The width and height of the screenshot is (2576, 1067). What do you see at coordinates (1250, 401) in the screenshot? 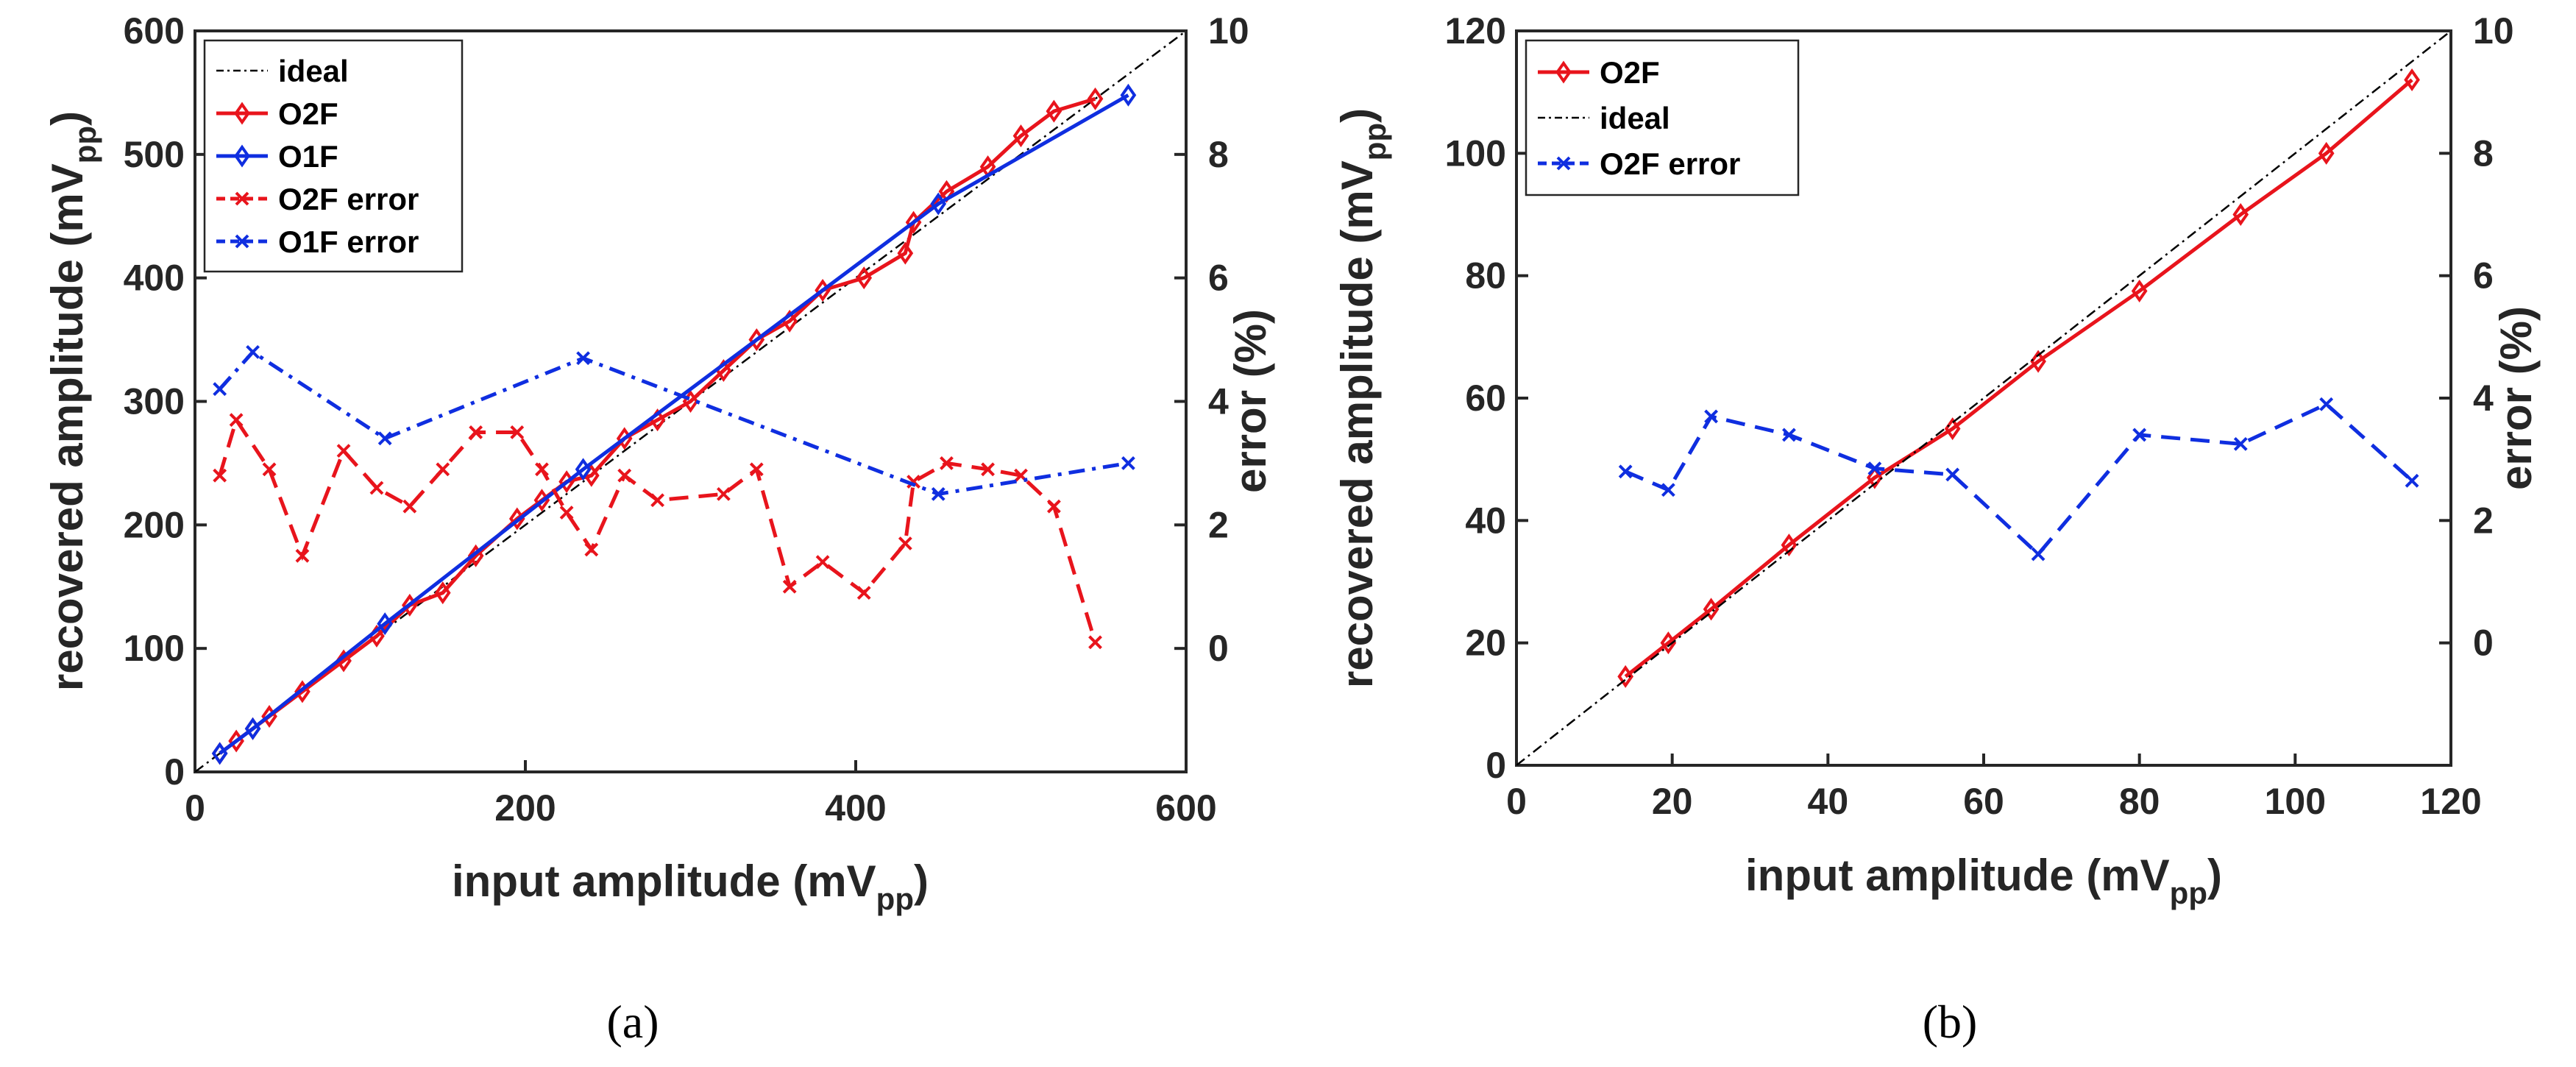
I see `y2-axis-label-a: error (%)` at bounding box center [1250, 401].